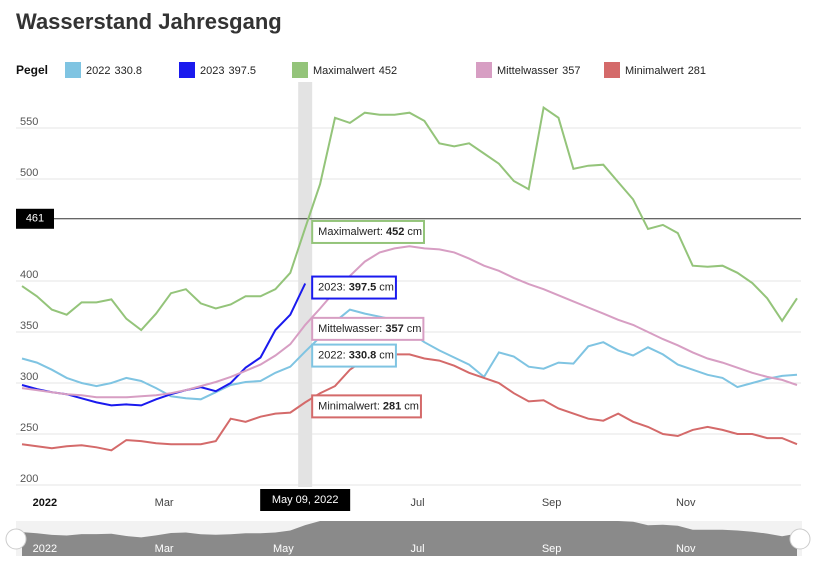  Describe the element at coordinates (128, 71) in the screenshot. I see `legend-value: 330.8` at that location.